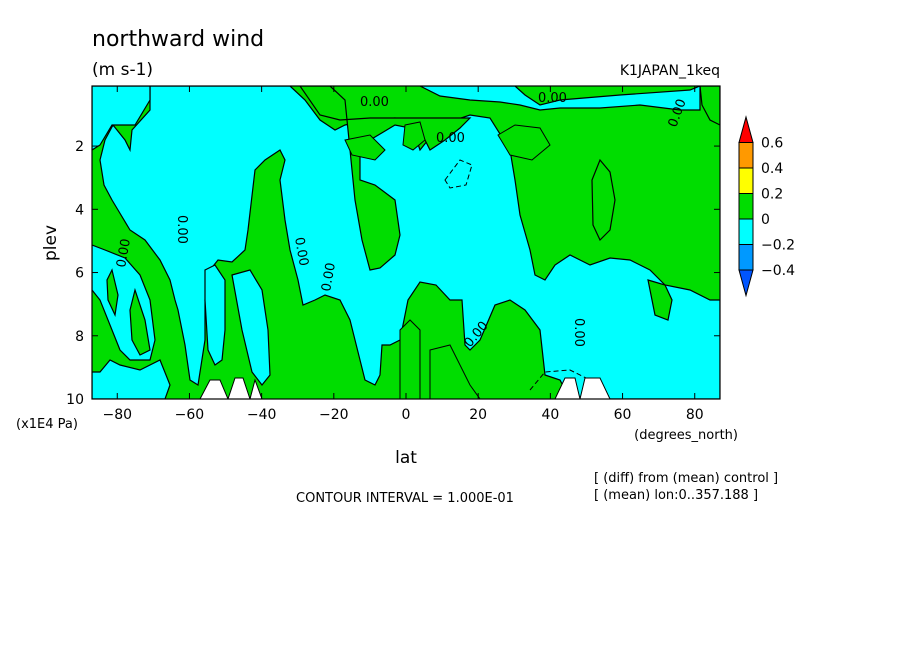  What do you see at coordinates (47, 424) in the screenshot?
I see `y-axis-units: (x1E4 Pa)` at bounding box center [47, 424].